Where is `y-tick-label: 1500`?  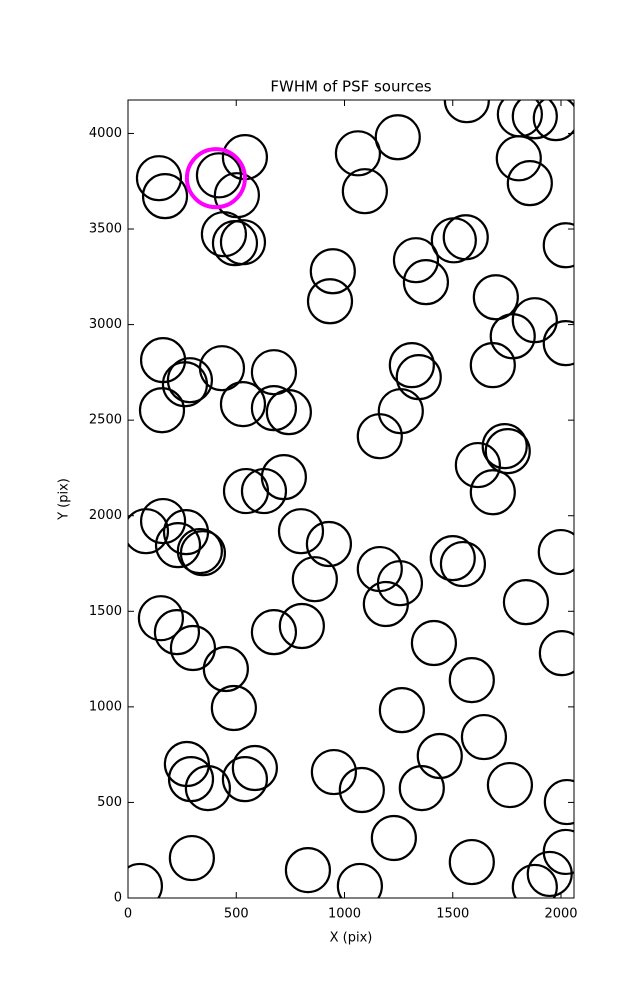 y-tick-label: 1500 is located at coordinates (105, 611).